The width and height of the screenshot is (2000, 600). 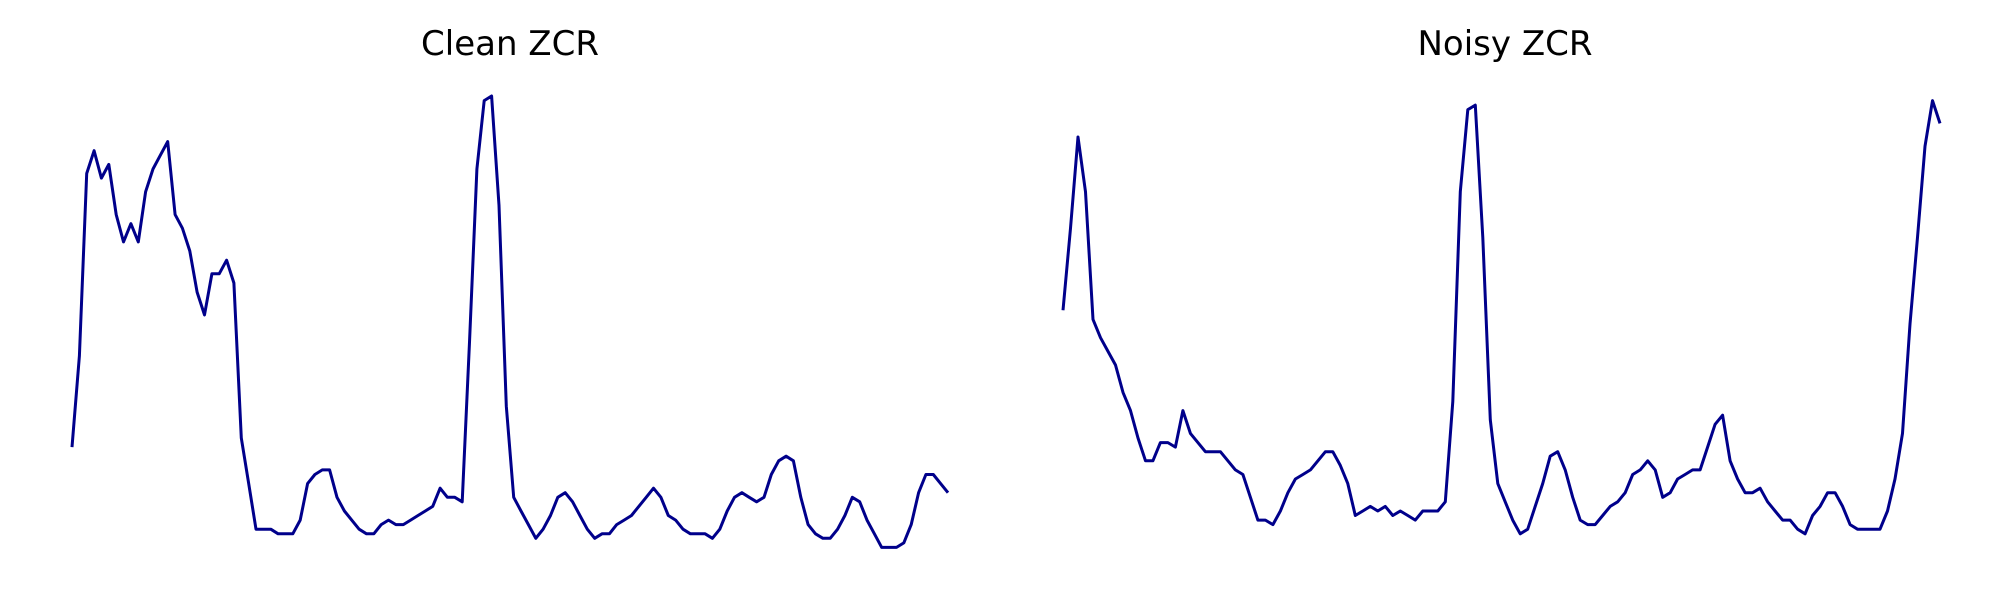 I want to click on chart-title-clean: Clean ZCR, so click(x=510, y=44).